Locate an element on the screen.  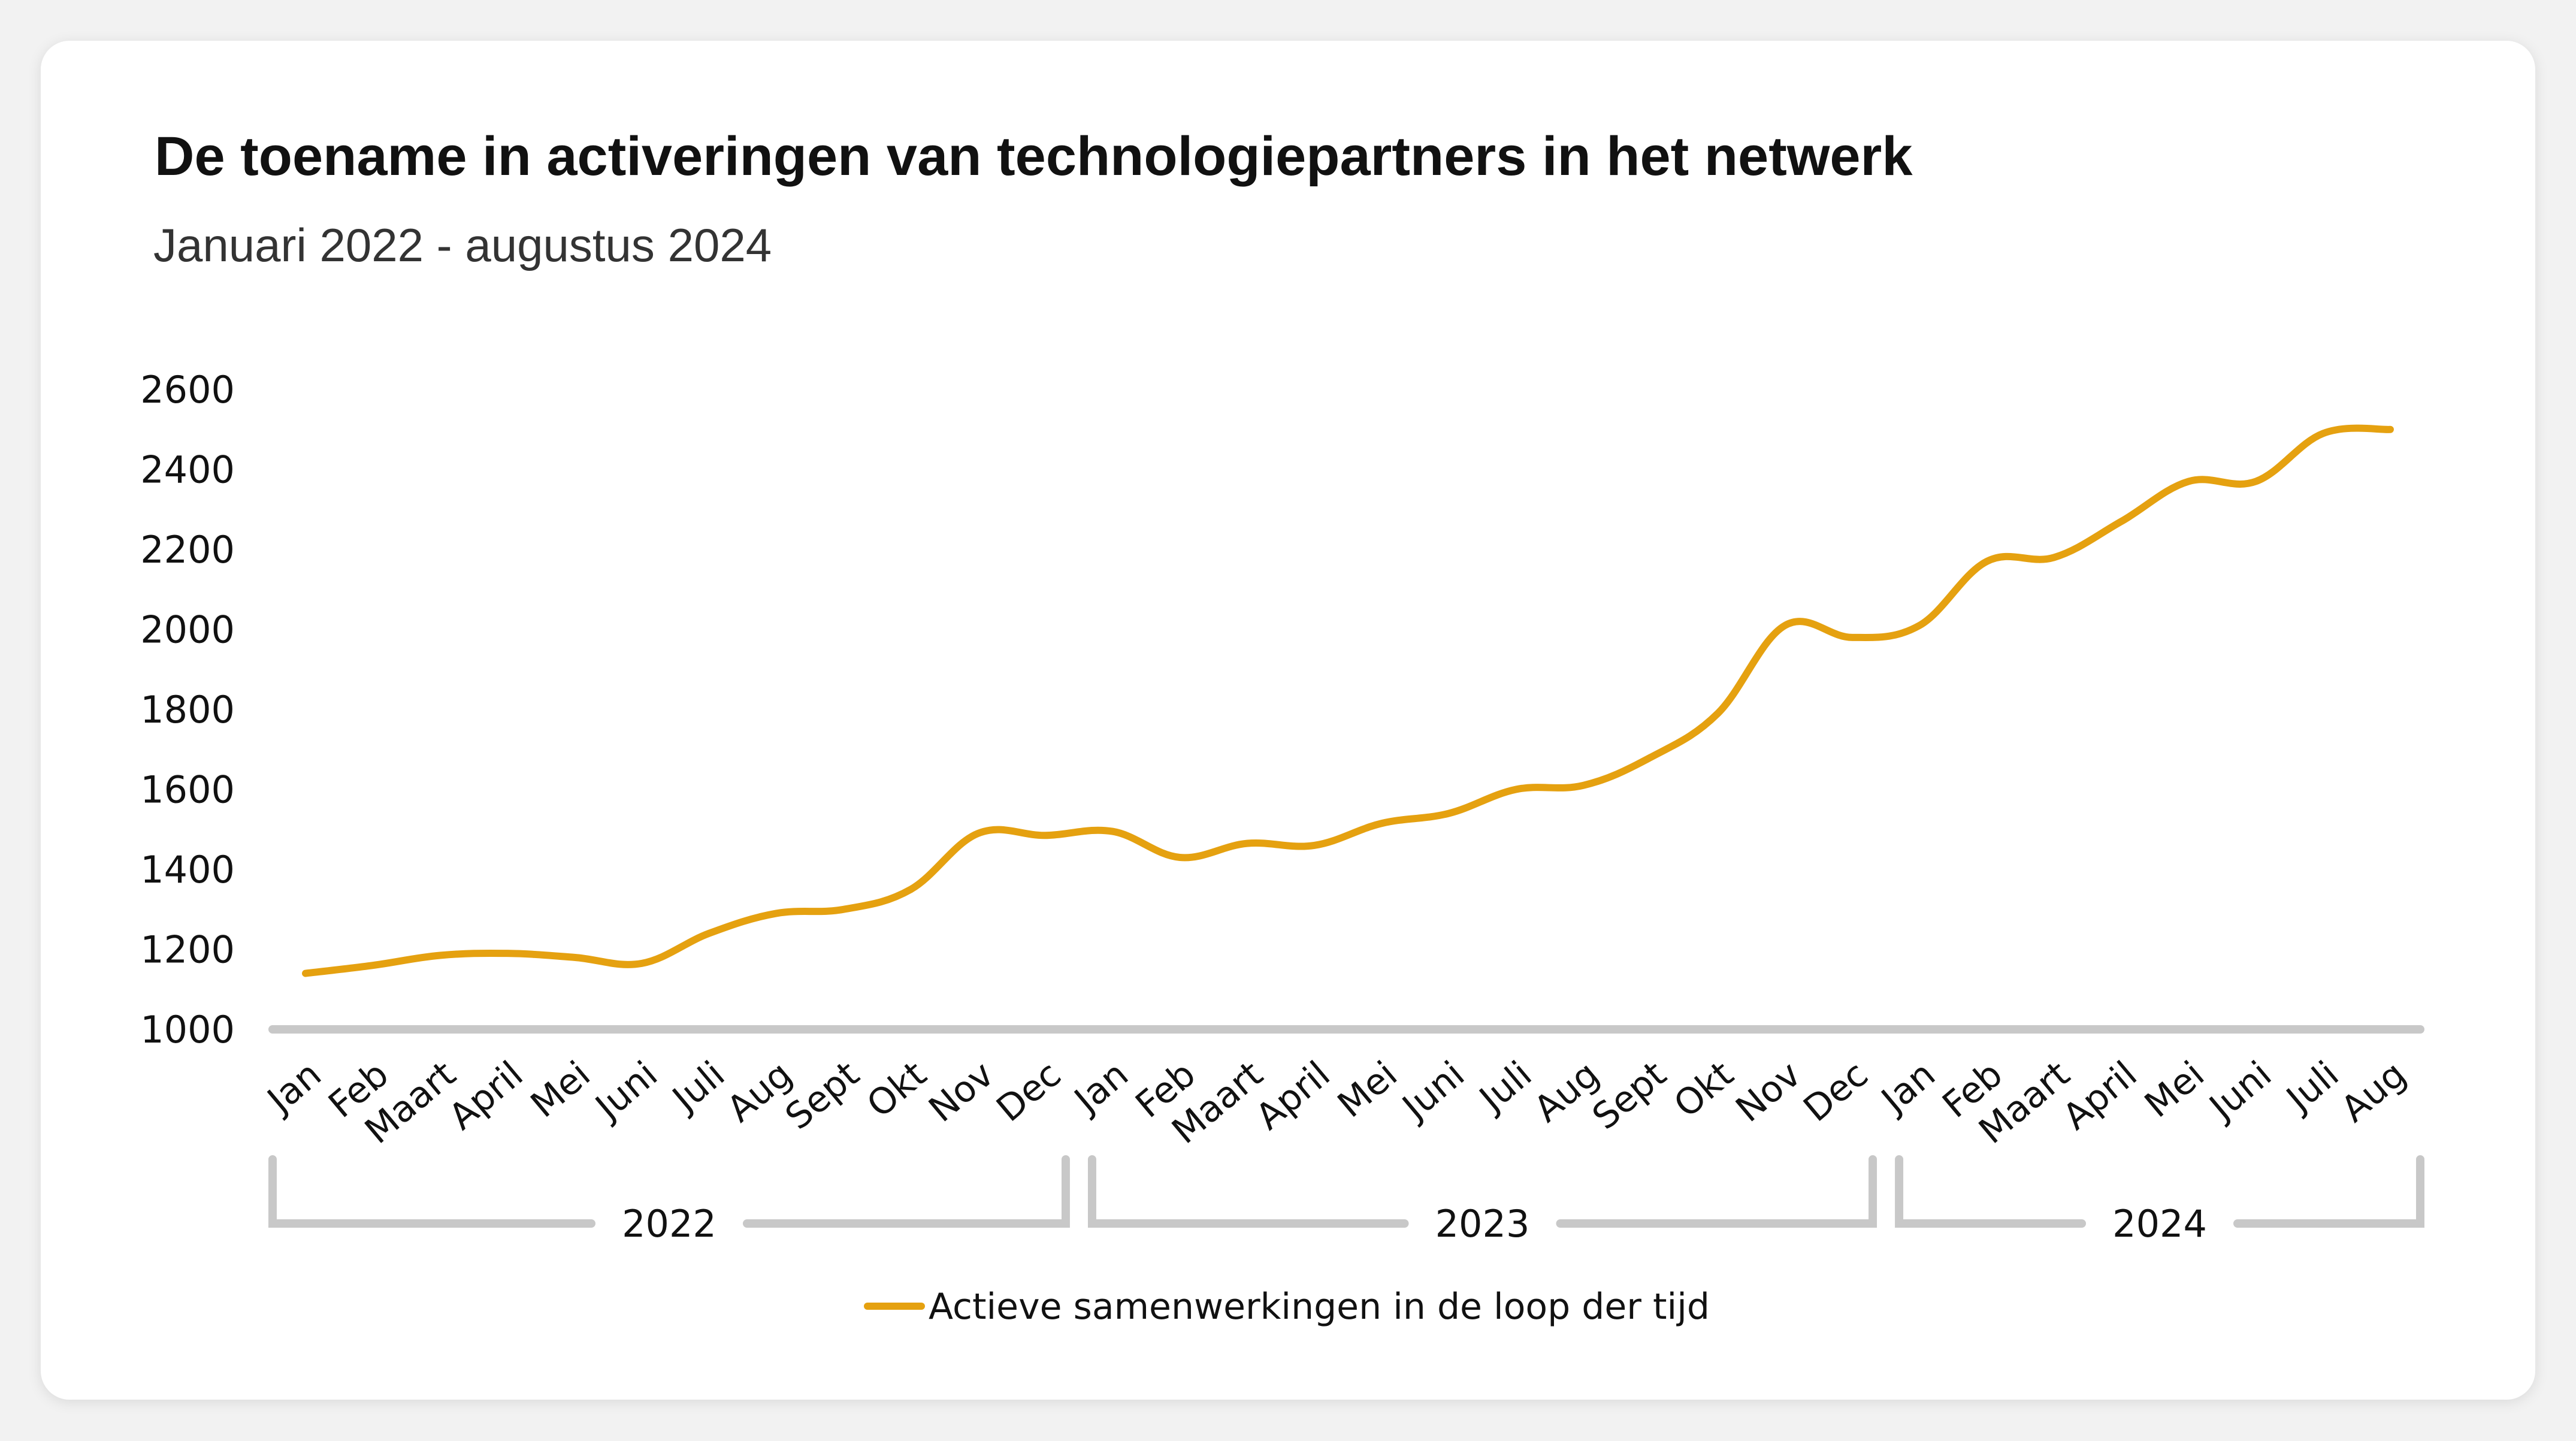
year-label: 2022 is located at coordinates (669, 1224).